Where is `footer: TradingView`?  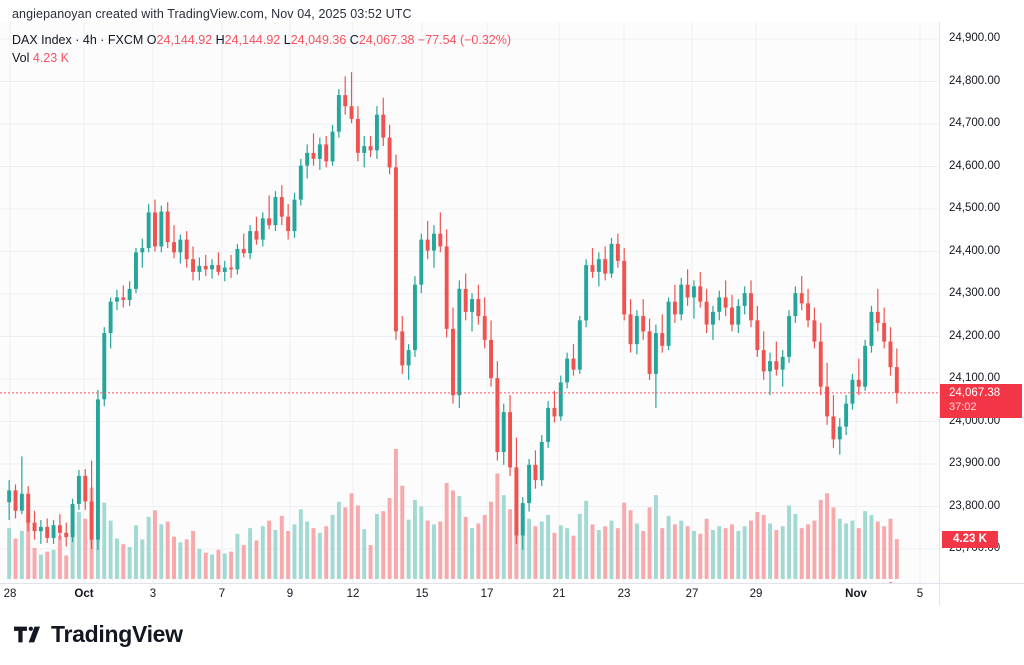 footer: TradingView is located at coordinates (512, 635).